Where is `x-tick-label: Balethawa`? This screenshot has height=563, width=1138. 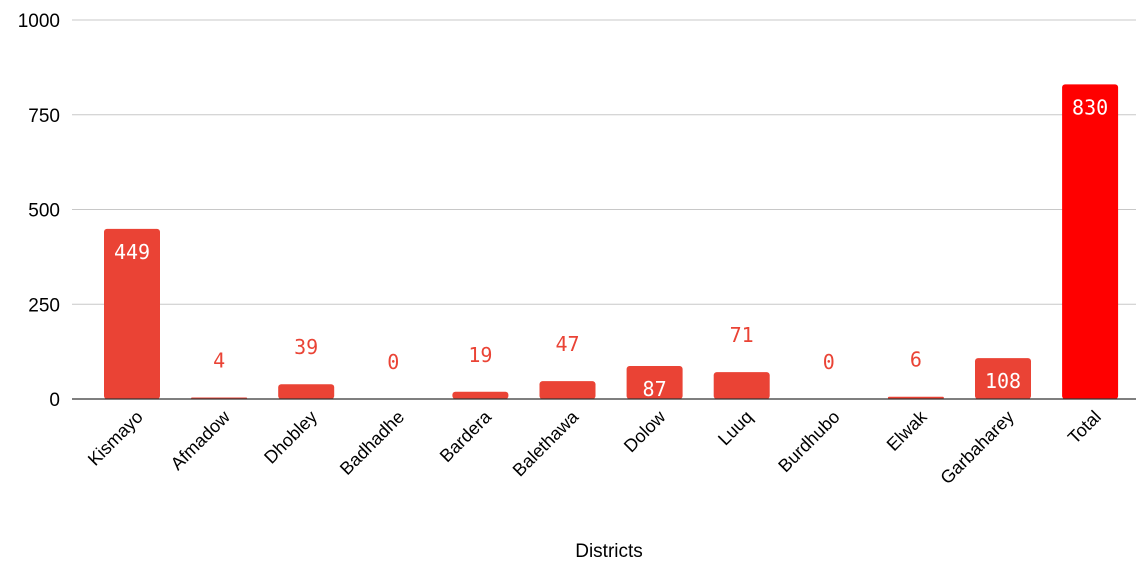 x-tick-label: Balethawa is located at coordinates (546, 443).